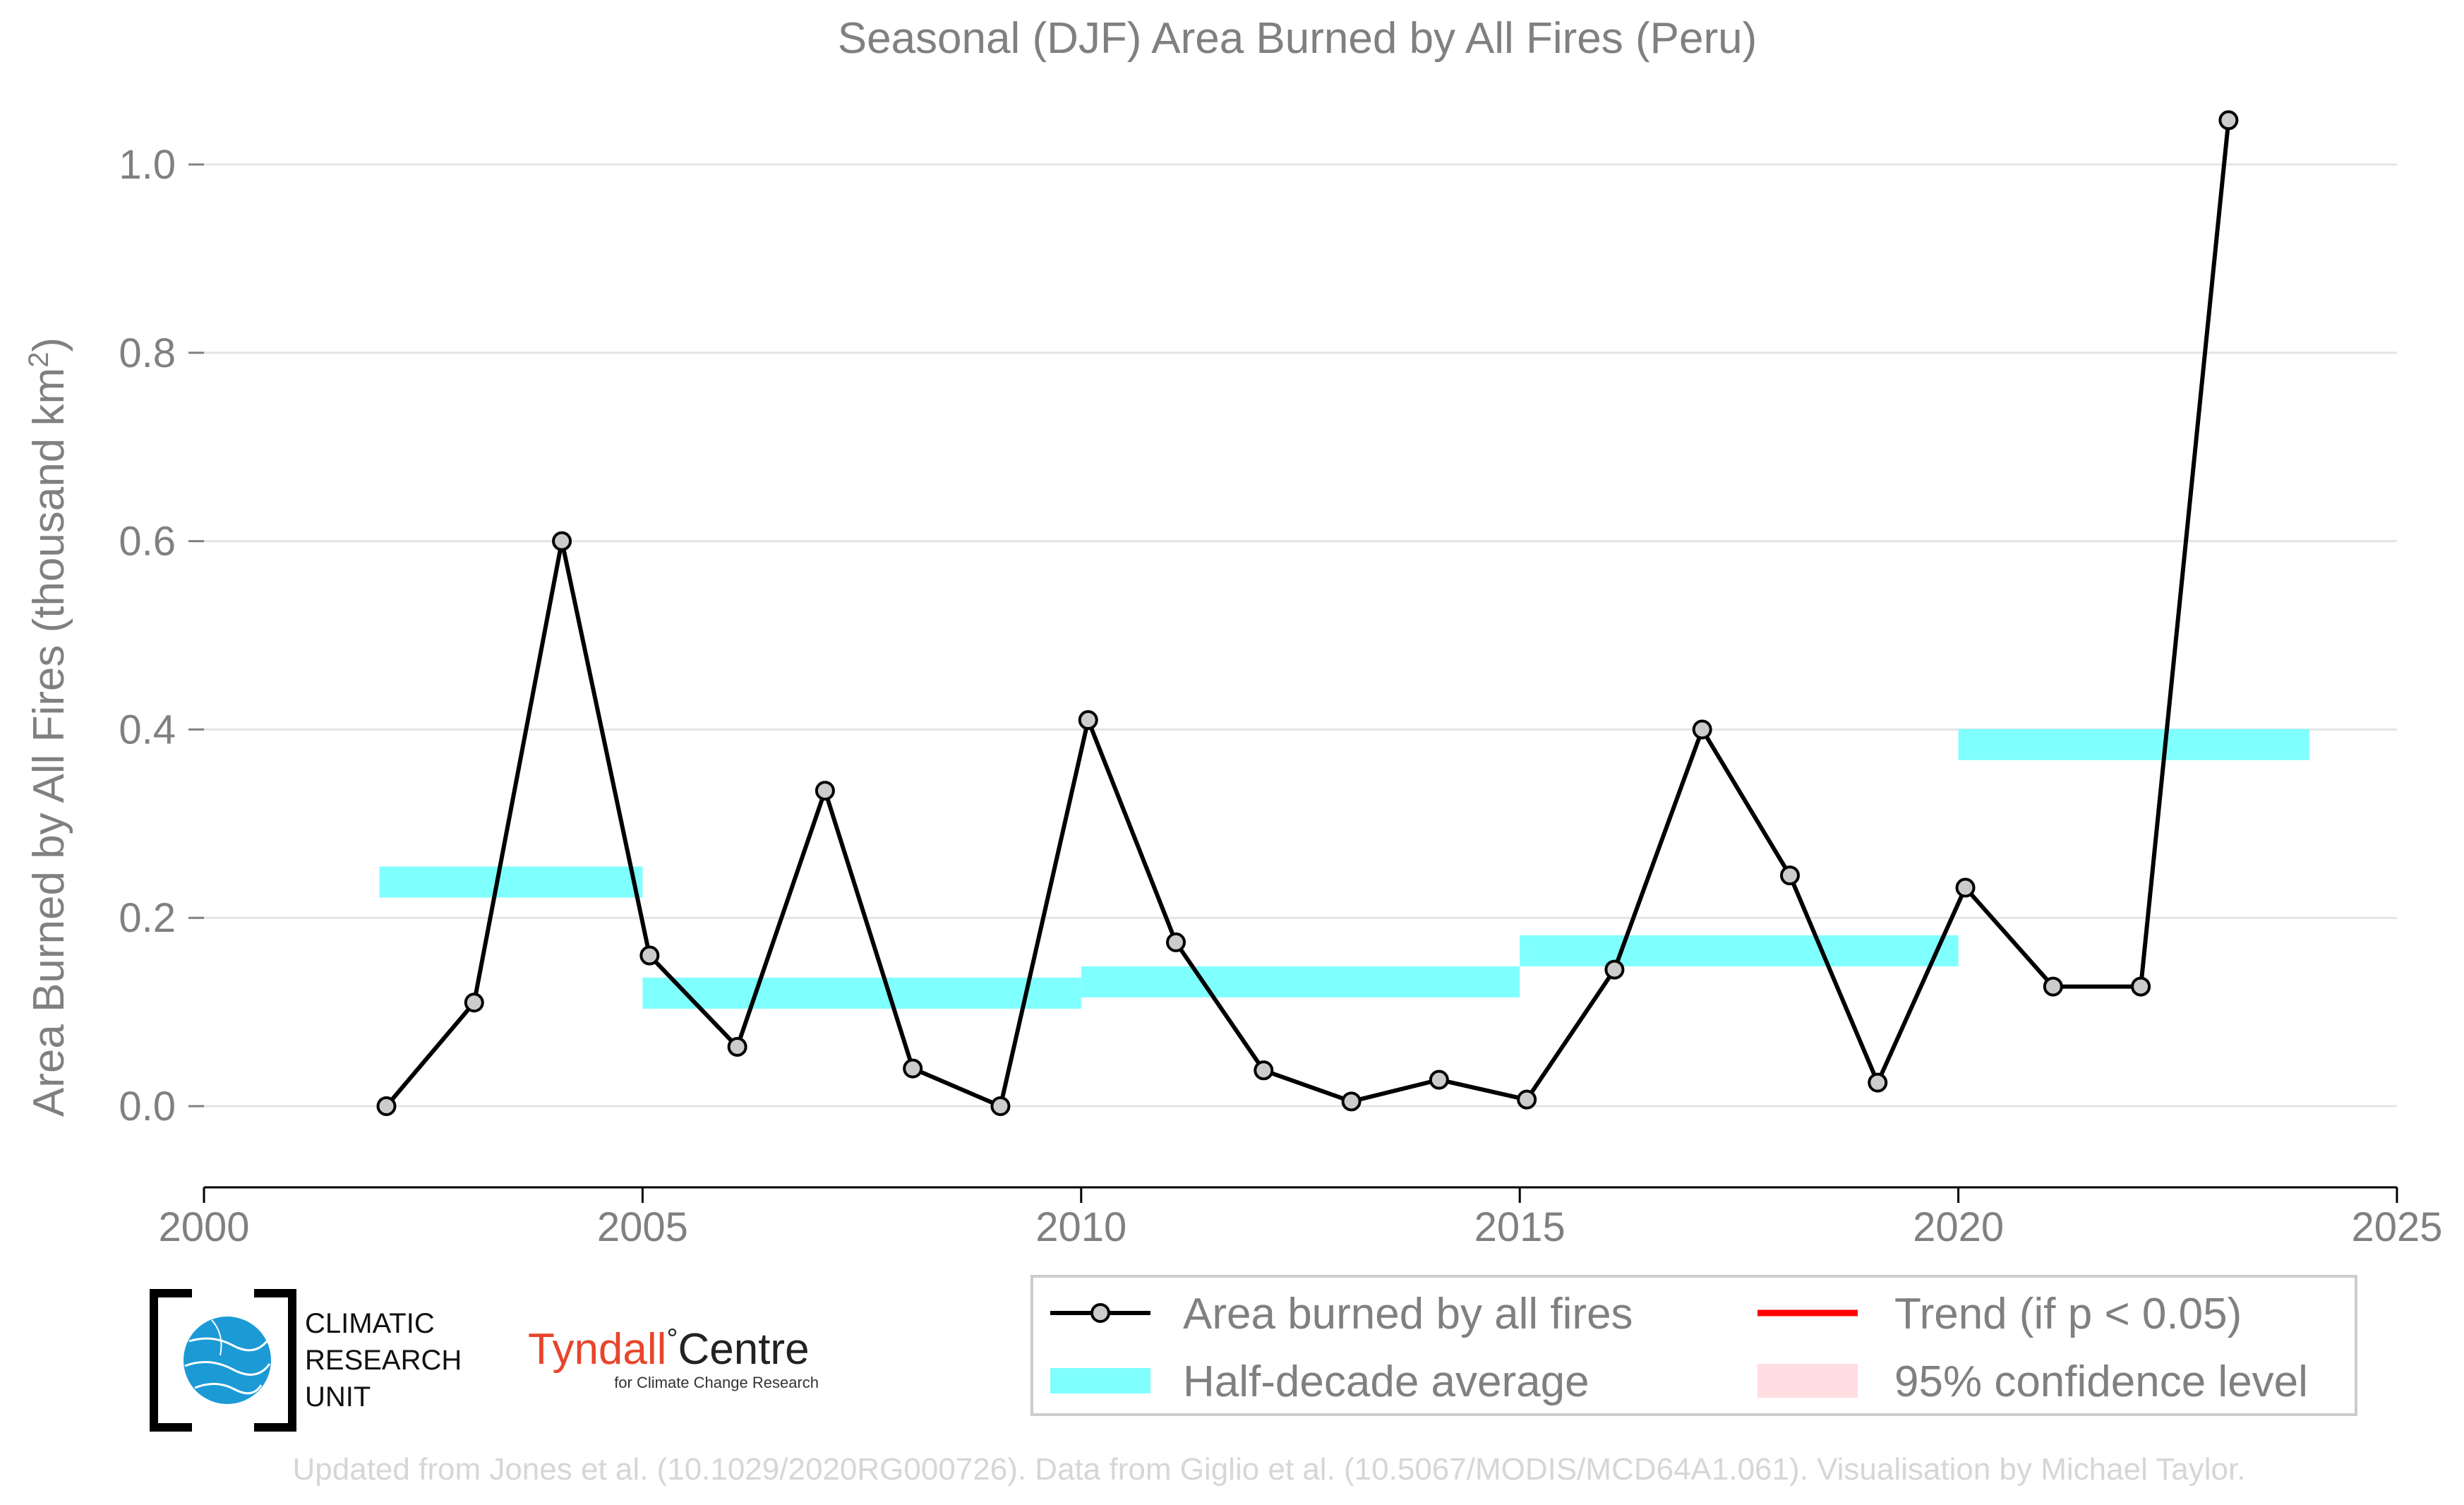  I want to click on x-tick-label: 2015, so click(1519, 1227).